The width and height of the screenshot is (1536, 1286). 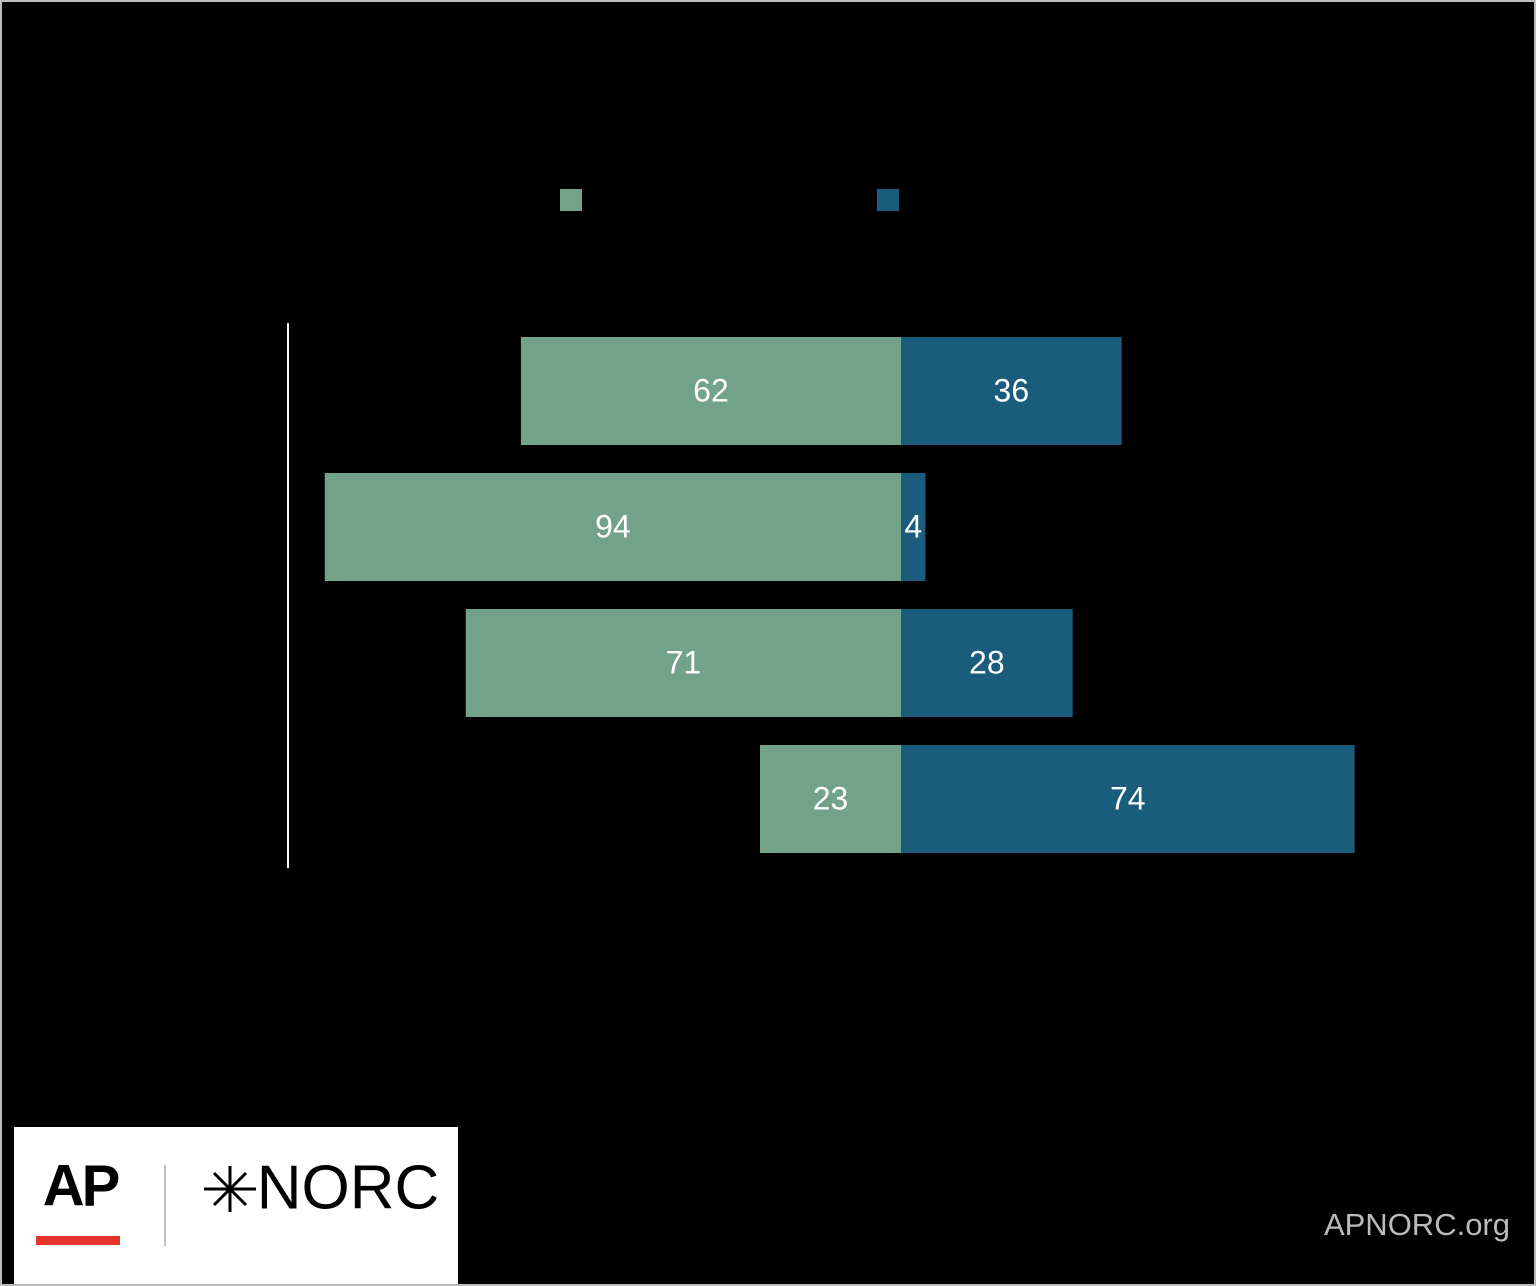 I want to click on value-label: 36, so click(x=1012, y=390).